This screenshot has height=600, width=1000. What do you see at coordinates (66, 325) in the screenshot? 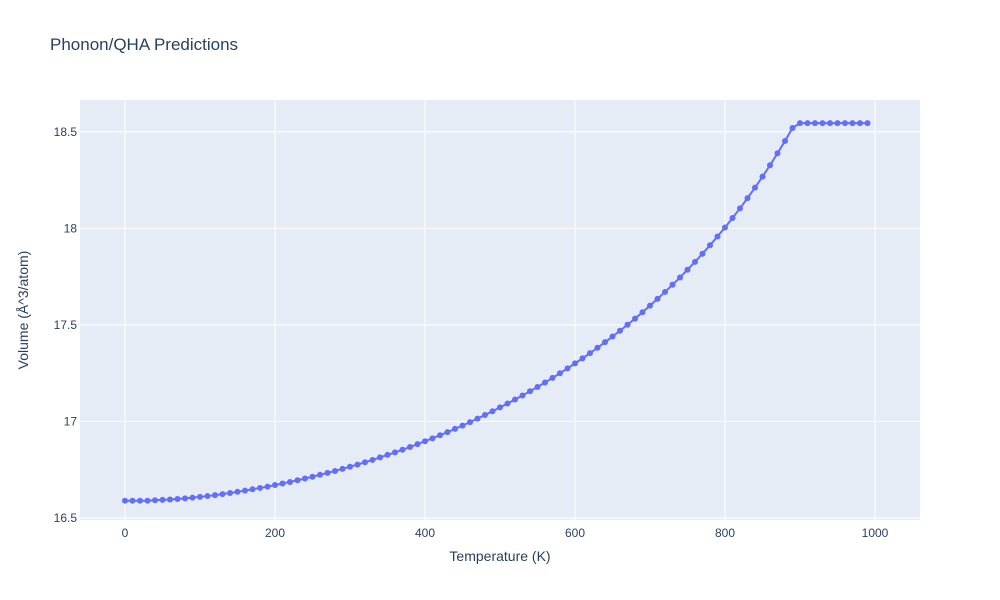
I see `y-tick-label: 17.5` at bounding box center [66, 325].